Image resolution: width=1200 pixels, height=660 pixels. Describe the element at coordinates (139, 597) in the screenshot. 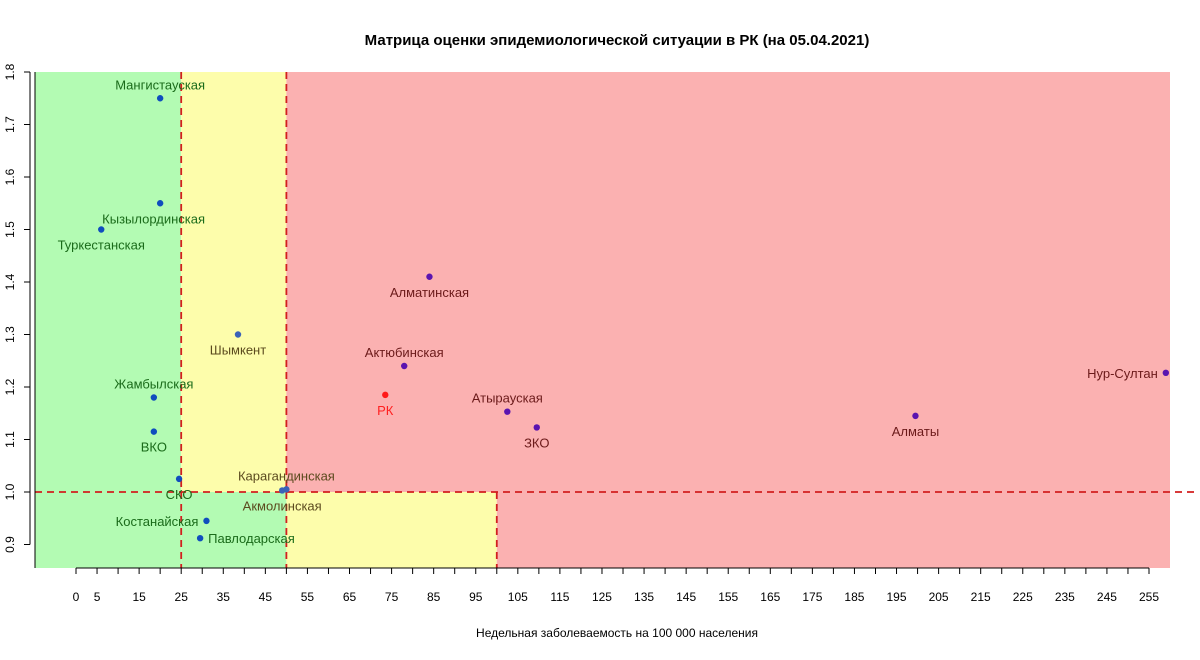

I see `x-tick-label: 15` at that location.